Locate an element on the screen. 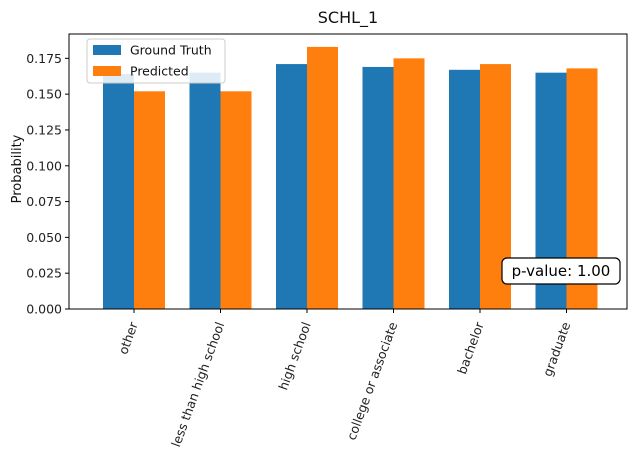 The height and width of the screenshot is (470, 630). chart-title: SCHL_1 is located at coordinates (348, 18).